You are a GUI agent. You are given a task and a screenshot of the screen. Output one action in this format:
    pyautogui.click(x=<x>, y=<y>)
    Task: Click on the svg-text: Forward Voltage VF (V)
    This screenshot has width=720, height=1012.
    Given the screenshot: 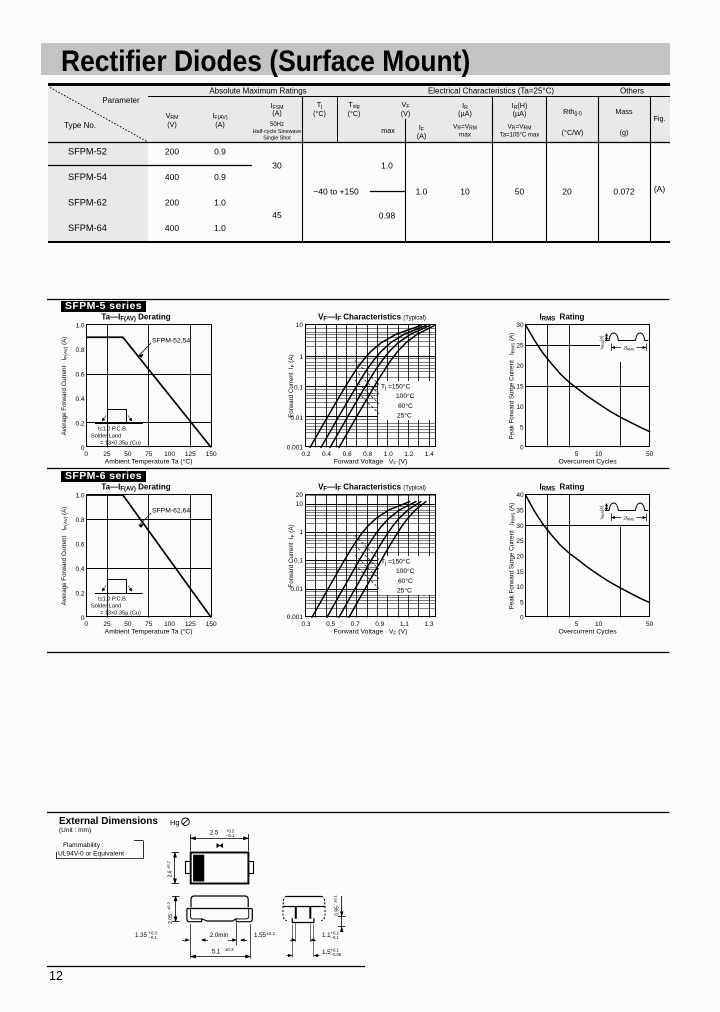 What is the action you would take?
    pyautogui.click(x=371, y=463)
    